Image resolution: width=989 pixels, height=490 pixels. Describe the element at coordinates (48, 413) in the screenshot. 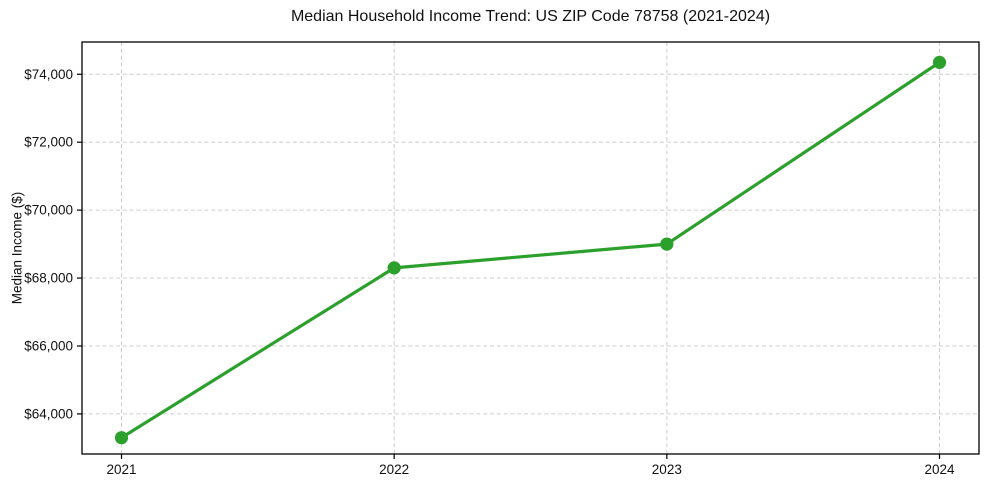

I see `y-tick-label: $64,000` at that location.